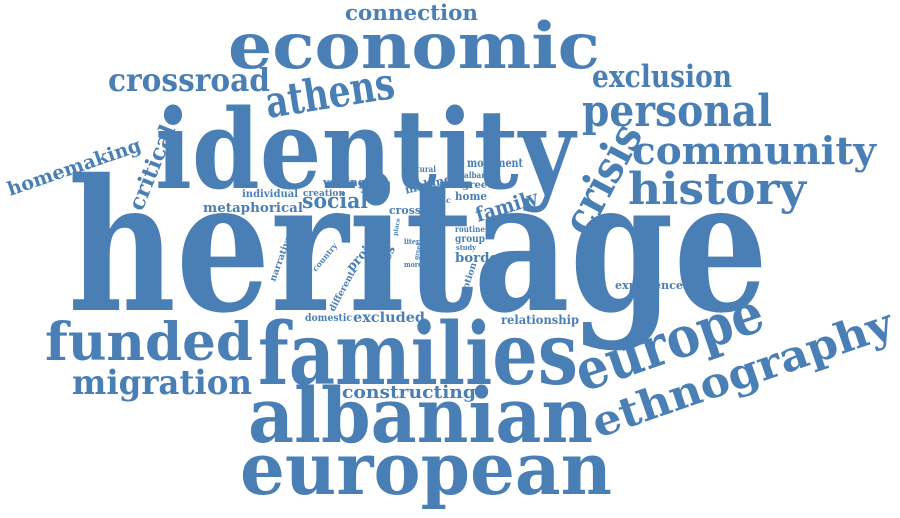  Describe the element at coordinates (189, 80) in the screenshot. I see `word-crossroad: crossroad` at that location.